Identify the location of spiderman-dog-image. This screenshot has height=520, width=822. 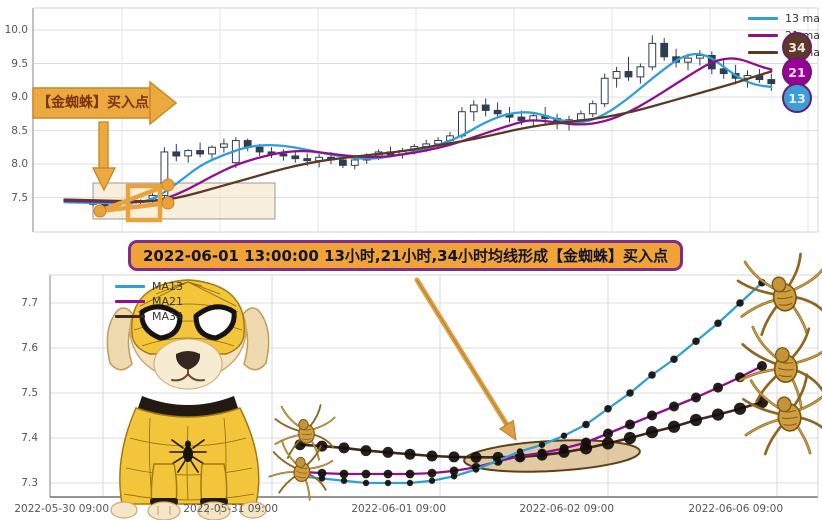
(188, 399).